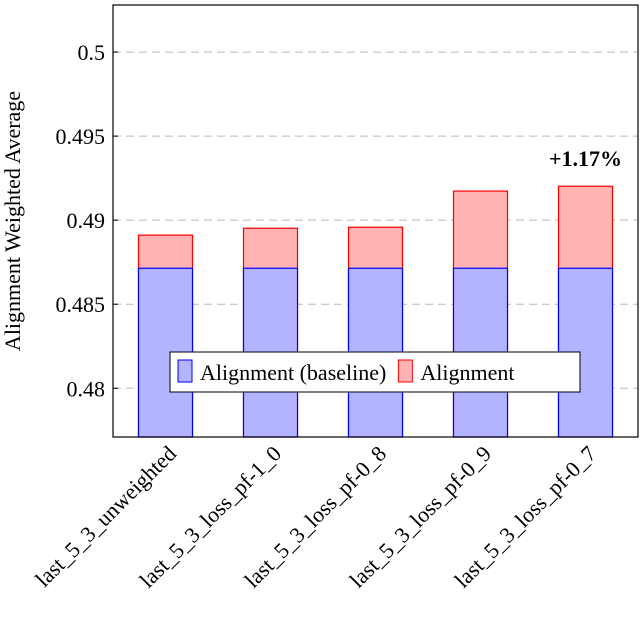 The width and height of the screenshot is (640, 622). Describe the element at coordinates (92, 52) in the screenshot. I see `y-tick-label: 0.5` at that location.